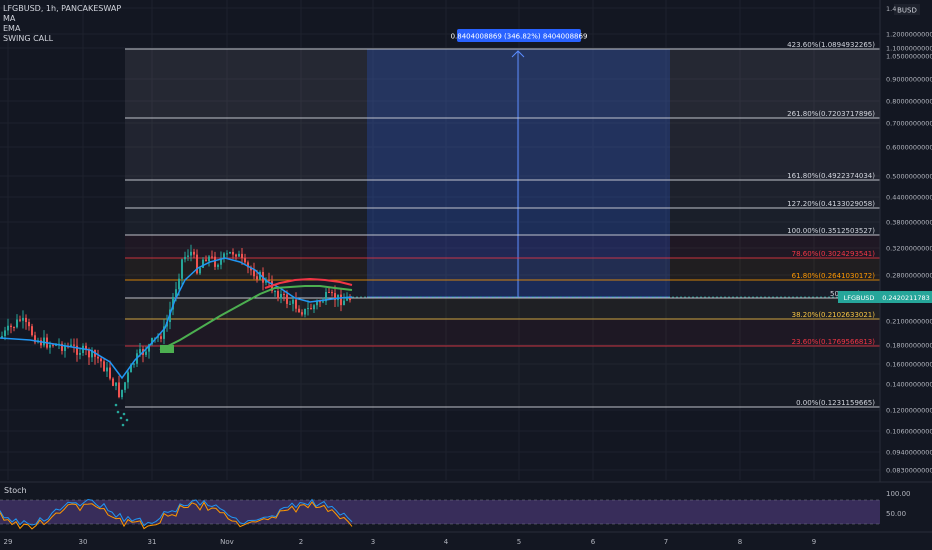  I want to click on measure-label: 0.8404008869 (346.82%) 8404008869, so click(519, 37).